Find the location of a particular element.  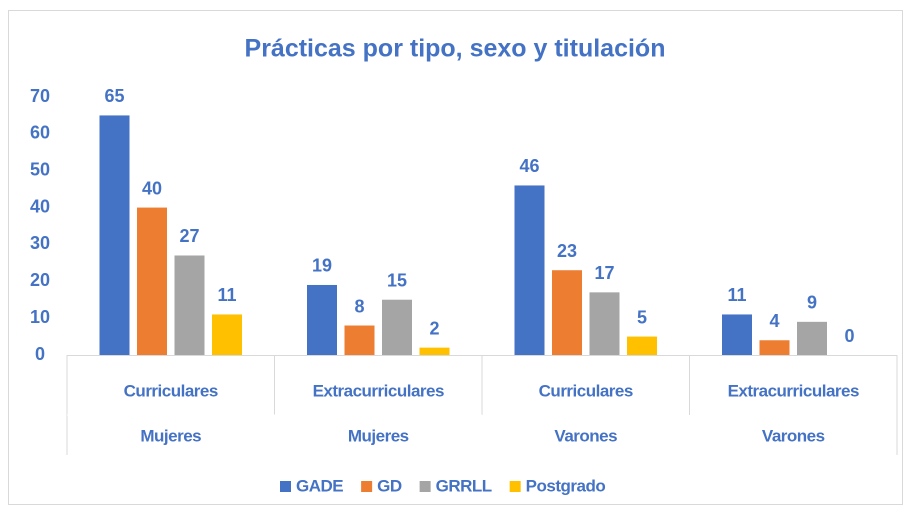

y-tick-label: 10 is located at coordinates (40, 317).